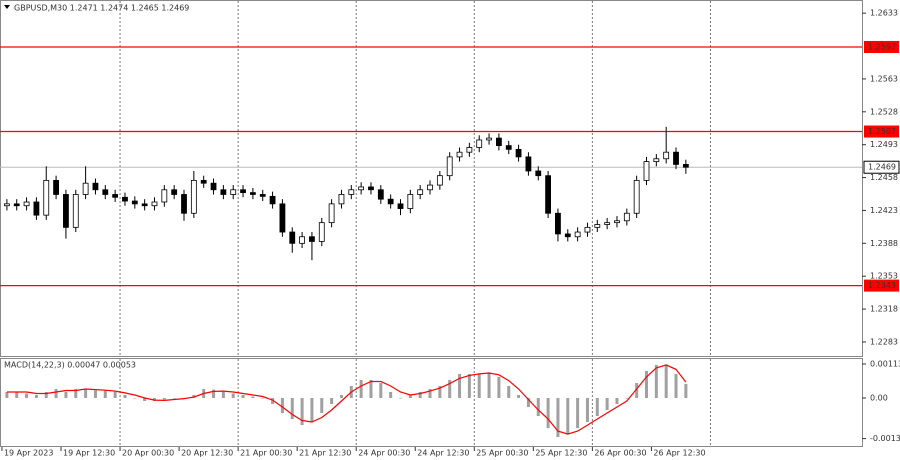  I want to click on level-label: 1.2507, so click(882, 131).